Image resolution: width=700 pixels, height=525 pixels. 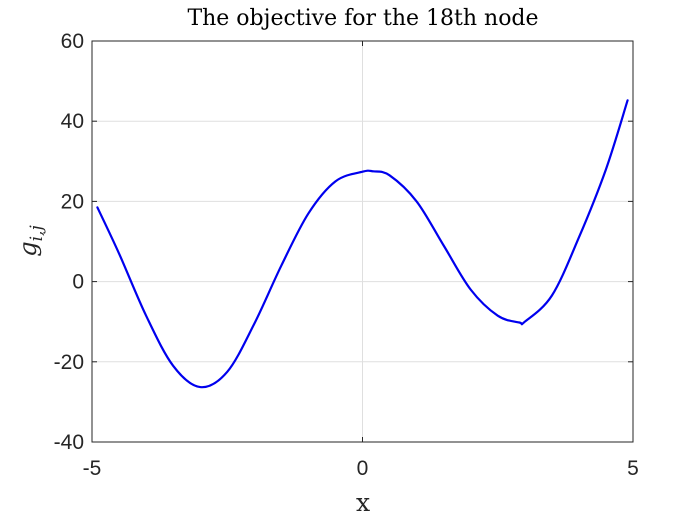 What do you see at coordinates (362, 18) in the screenshot?
I see `chart-title: The objective for the 18th node` at bounding box center [362, 18].